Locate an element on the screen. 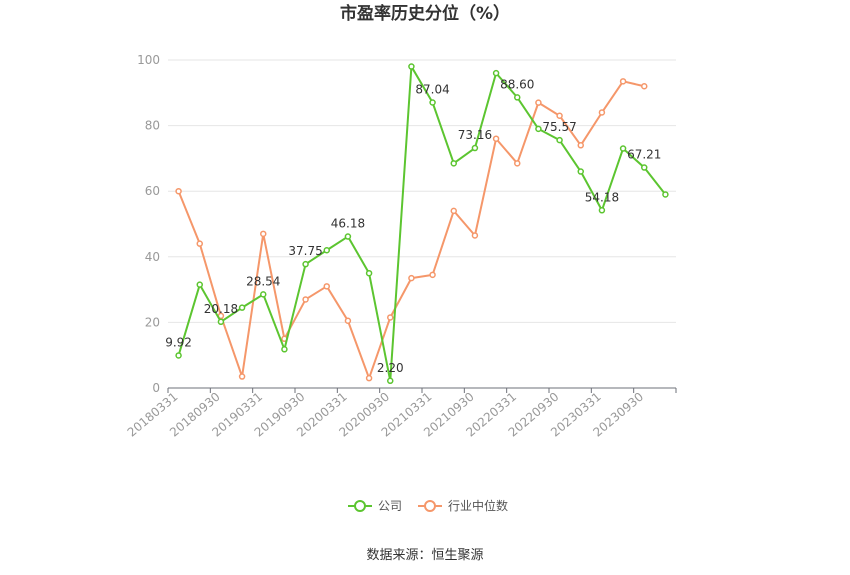 The width and height of the screenshot is (850, 575). data-label: 88.60 is located at coordinates (517, 84).